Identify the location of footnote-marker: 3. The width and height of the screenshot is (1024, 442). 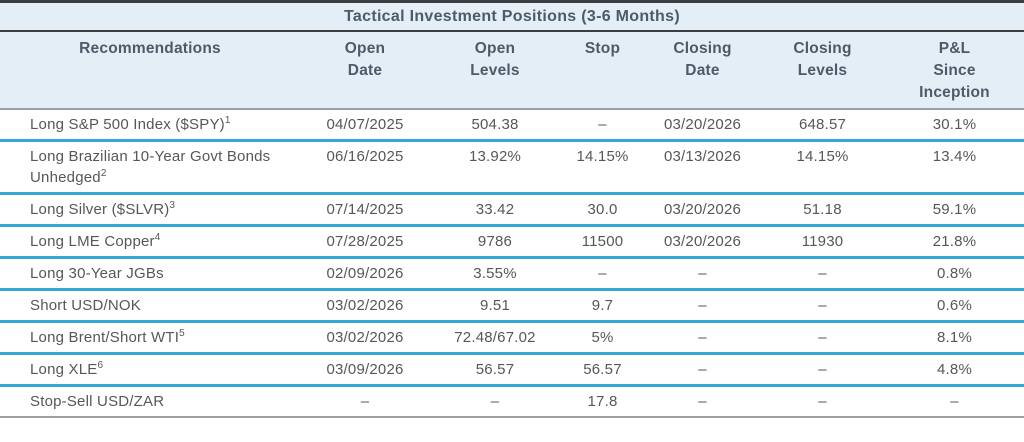
(172, 205).